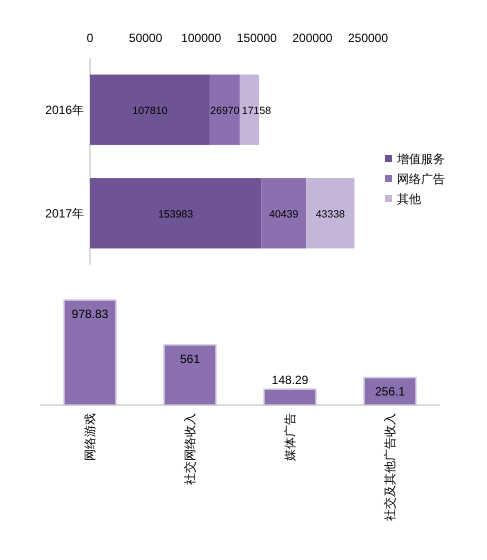  Describe the element at coordinates (190, 449) in the screenshot. I see `x-tick-label: 社交网络收入` at that location.